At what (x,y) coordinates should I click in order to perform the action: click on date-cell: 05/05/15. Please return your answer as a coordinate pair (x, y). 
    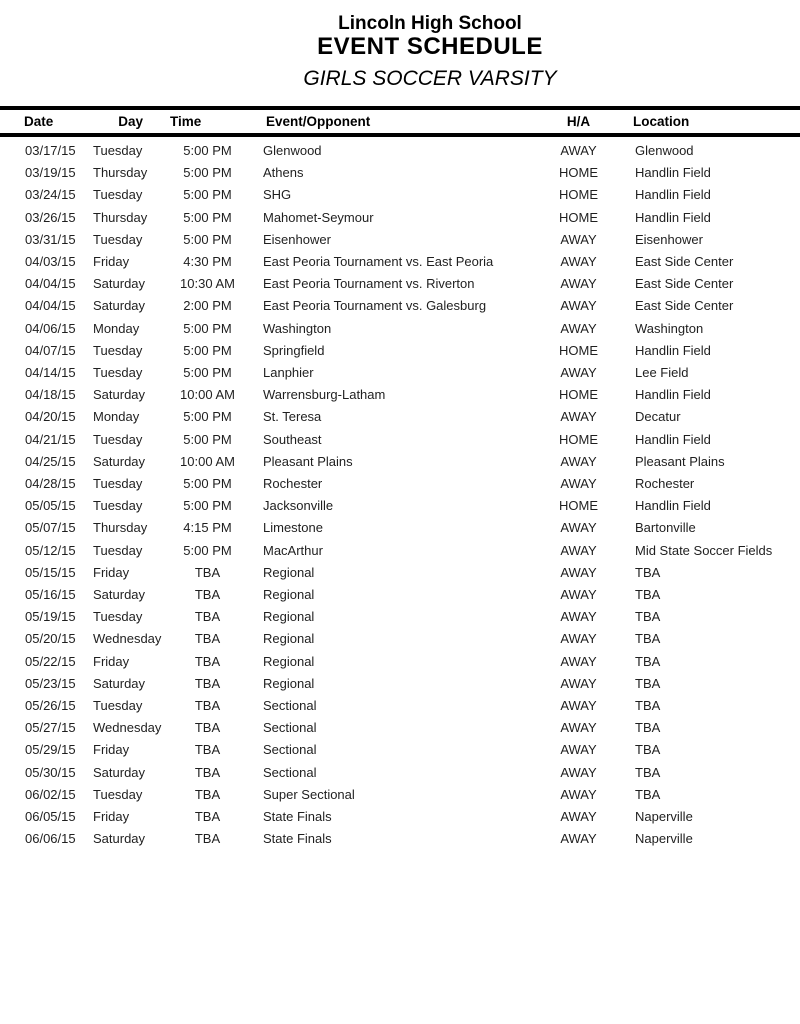
    Looking at the image, I should click on (50, 506).